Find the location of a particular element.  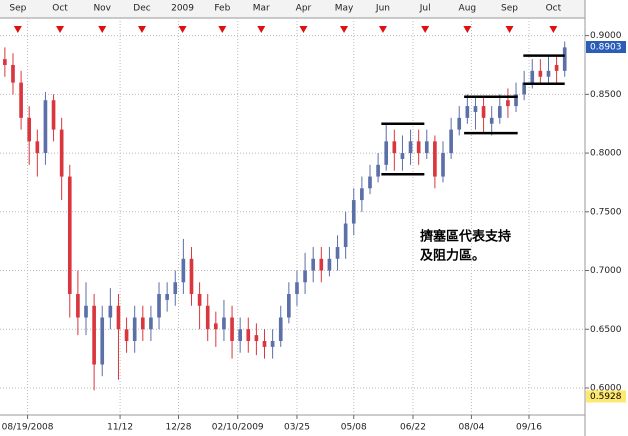

x-tick-label: 09/16 is located at coordinates (529, 428).